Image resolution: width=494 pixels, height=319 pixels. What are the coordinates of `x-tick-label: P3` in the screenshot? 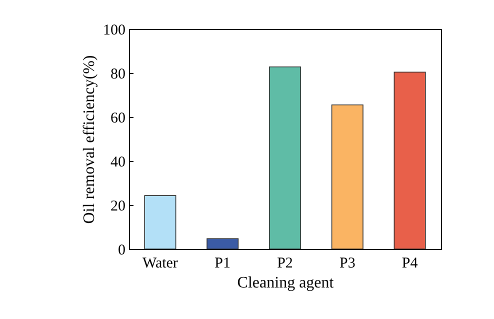 It's located at (347, 264).